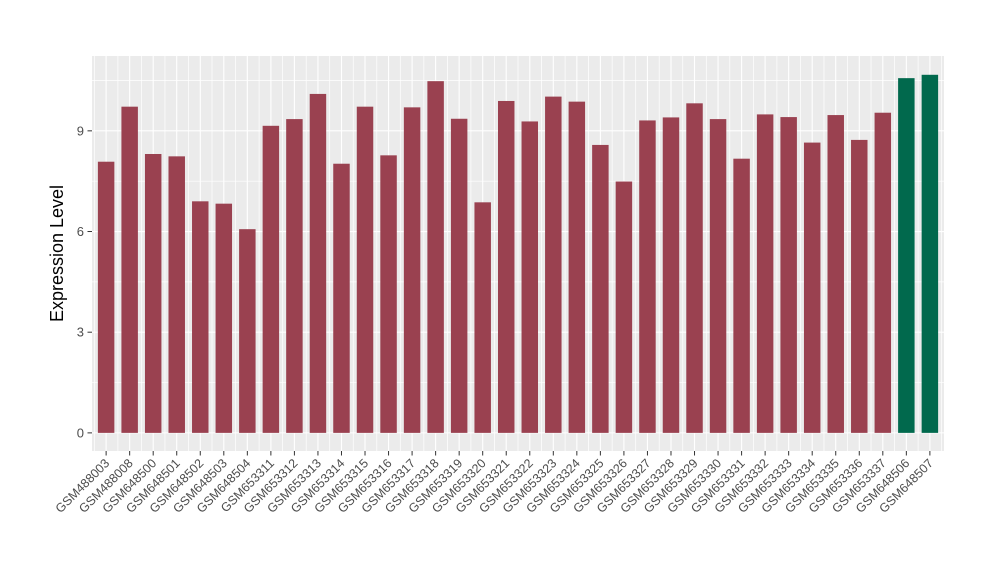 The width and height of the screenshot is (1000, 580). Describe the element at coordinates (57, 253) in the screenshot. I see `y-axis-title: Expression Level` at that location.